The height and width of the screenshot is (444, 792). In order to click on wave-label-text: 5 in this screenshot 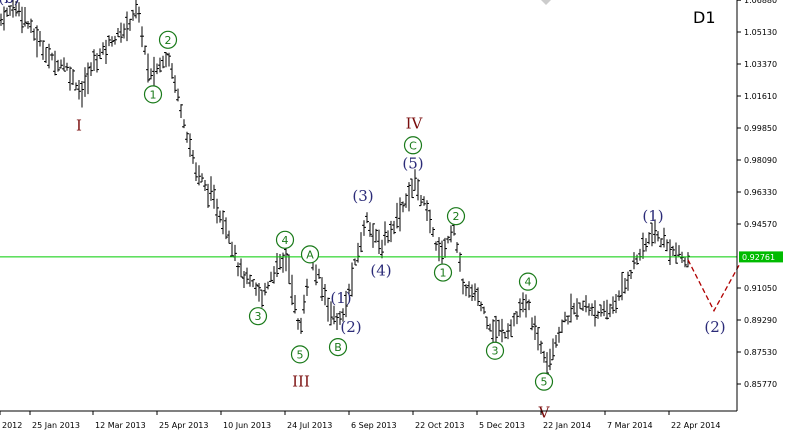, I will do `click(544, 382)`.